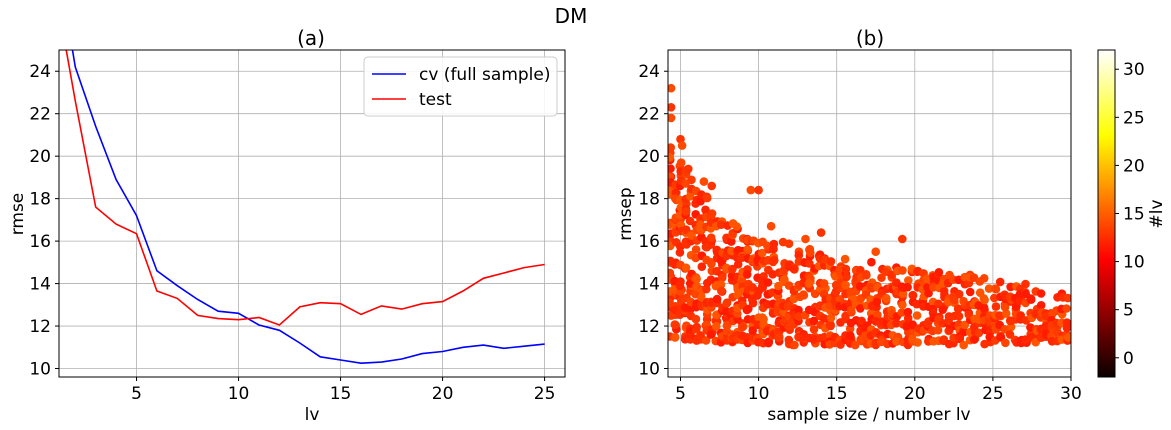 This screenshot has height=430, width=1171. What do you see at coordinates (136, 394) in the screenshot?
I see `panel-a-xtick-label: 5` at bounding box center [136, 394].